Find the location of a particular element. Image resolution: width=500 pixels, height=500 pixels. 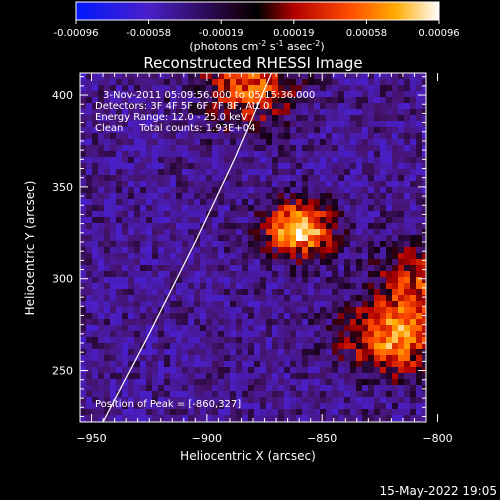

clean-total-counts-text: Clean Total counts: 1.93E+04 is located at coordinates (175, 128).